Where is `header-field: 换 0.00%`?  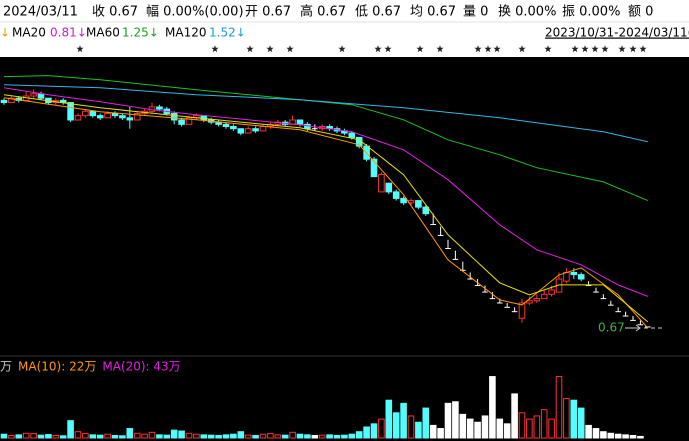
header-field: 换 0.00% is located at coordinates (527, 12).